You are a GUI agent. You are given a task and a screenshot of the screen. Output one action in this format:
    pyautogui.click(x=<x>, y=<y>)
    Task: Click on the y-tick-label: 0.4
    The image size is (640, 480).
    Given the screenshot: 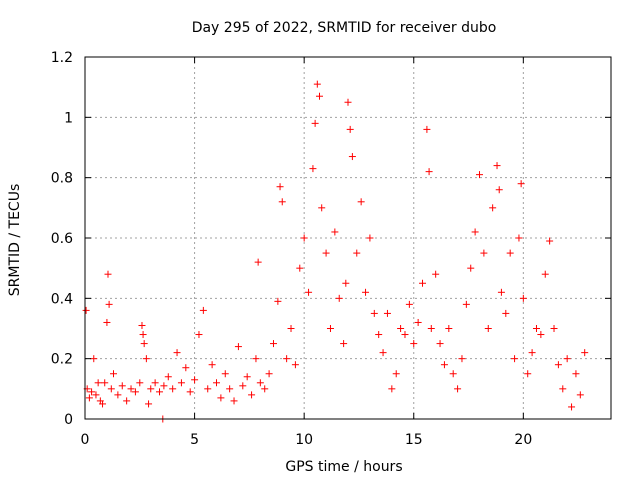 What is the action you would take?
    pyautogui.click(x=62, y=299)
    